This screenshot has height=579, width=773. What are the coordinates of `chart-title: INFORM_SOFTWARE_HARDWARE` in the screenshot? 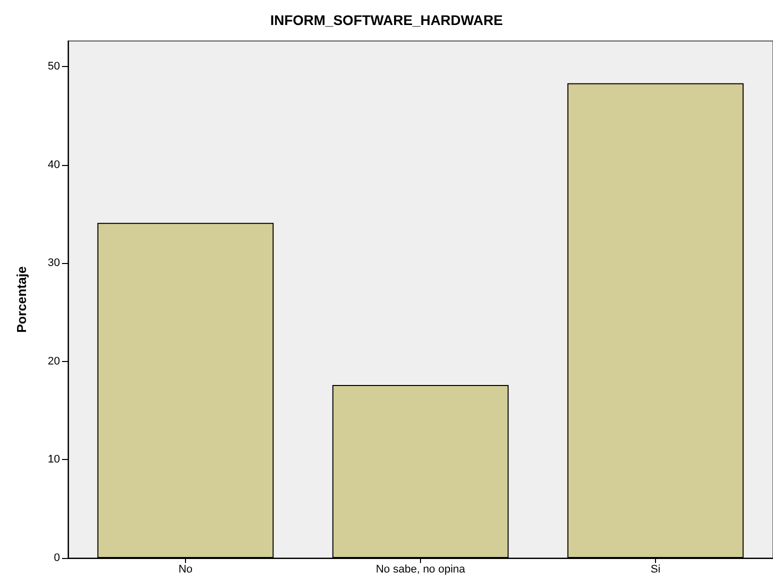 It's located at (386, 20).